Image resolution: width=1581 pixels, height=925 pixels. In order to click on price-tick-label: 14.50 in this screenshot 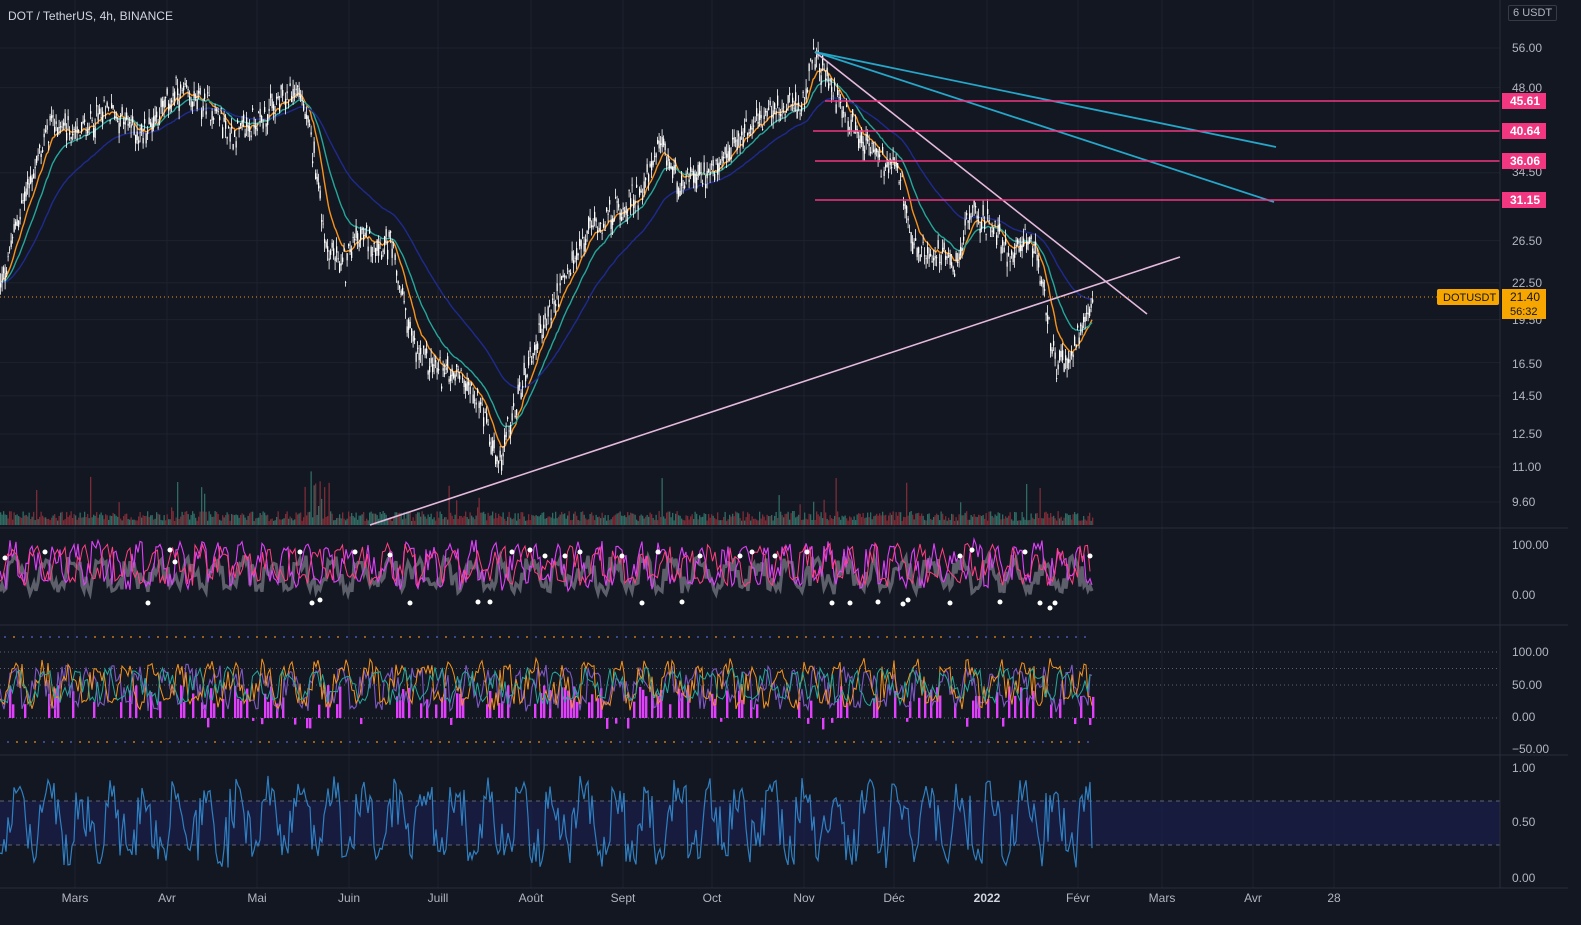, I will do `click(1527, 396)`.